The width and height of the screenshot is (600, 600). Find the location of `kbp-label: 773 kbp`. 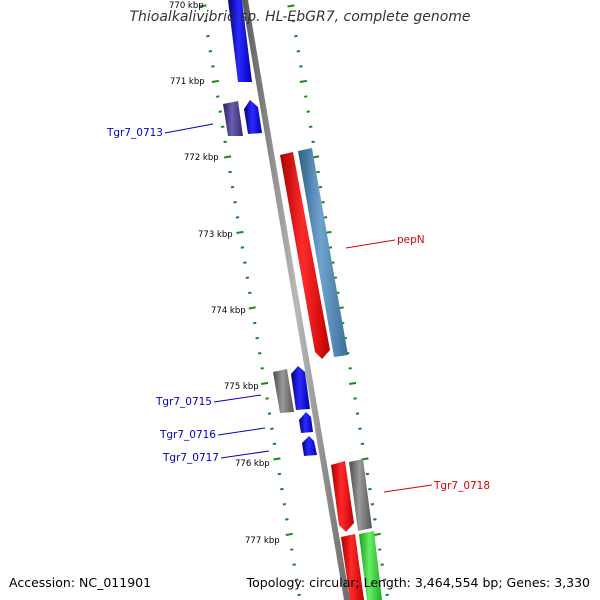

kbp-label: 773 kbp is located at coordinates (215, 235).